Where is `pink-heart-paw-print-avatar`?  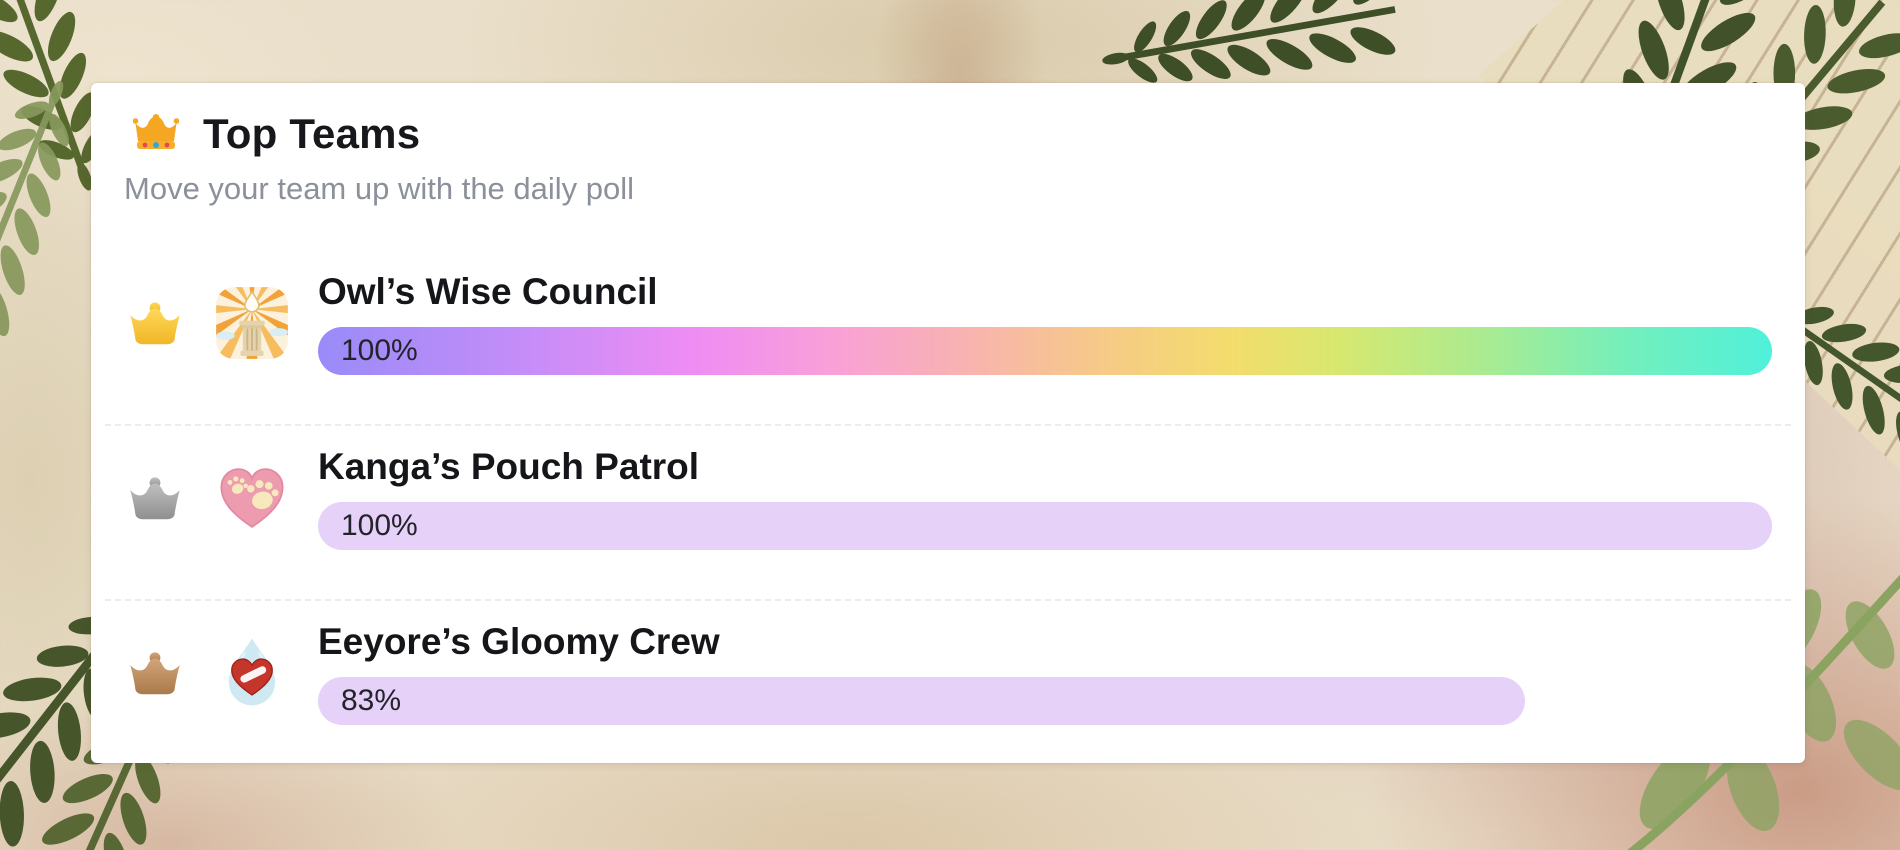
pink-heart-paw-print-avatar is located at coordinates (252, 498).